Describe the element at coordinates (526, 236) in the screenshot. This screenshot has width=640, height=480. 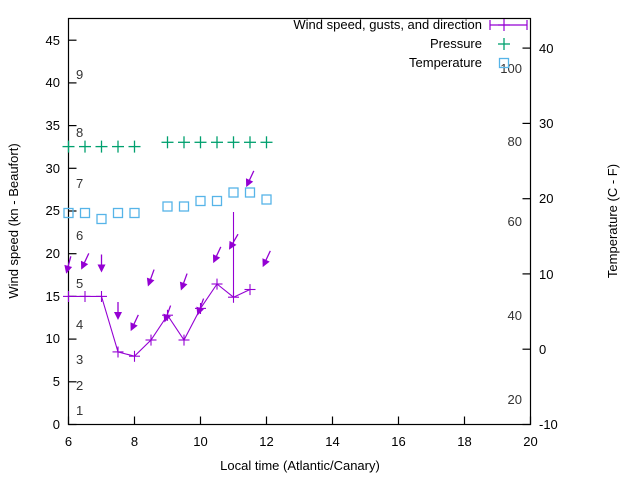
I see `y-right-ticks` at that location.